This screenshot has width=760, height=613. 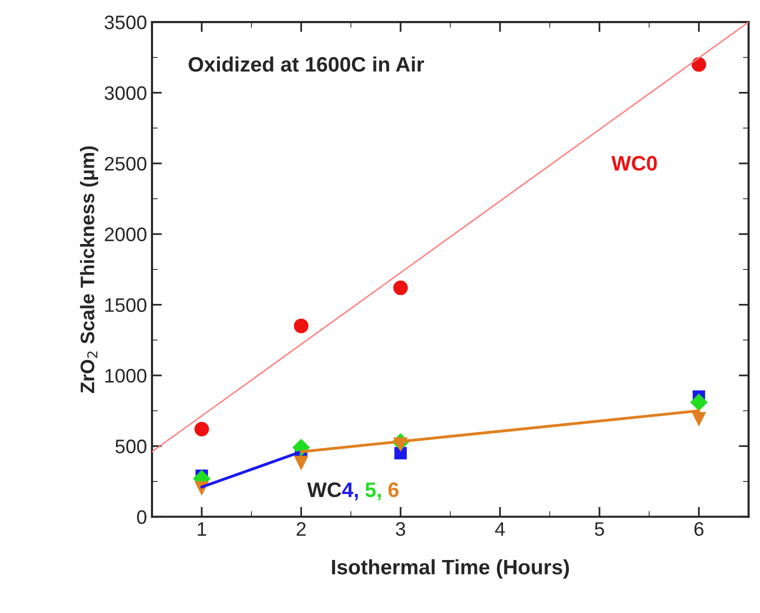 What do you see at coordinates (306, 64) in the screenshot?
I see `annotation: Oxidized at 1600C in Air` at bounding box center [306, 64].